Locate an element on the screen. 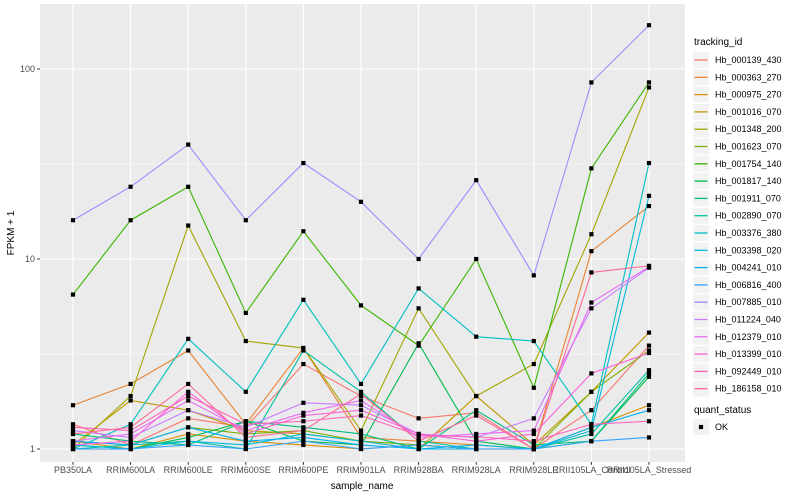  legend-item-Hb_004241_010: Hb_004241_010 is located at coordinates (737, 267).